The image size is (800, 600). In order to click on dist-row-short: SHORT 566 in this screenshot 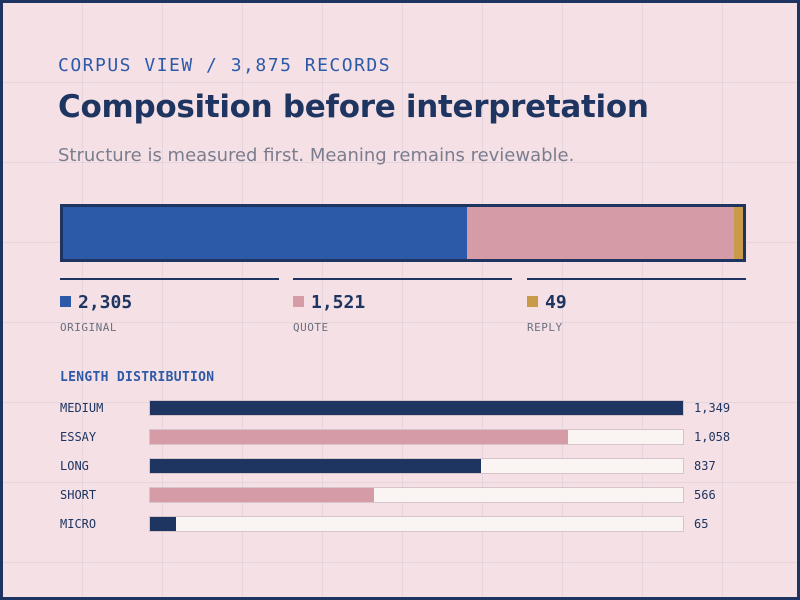, I will do `click(410, 495)`.